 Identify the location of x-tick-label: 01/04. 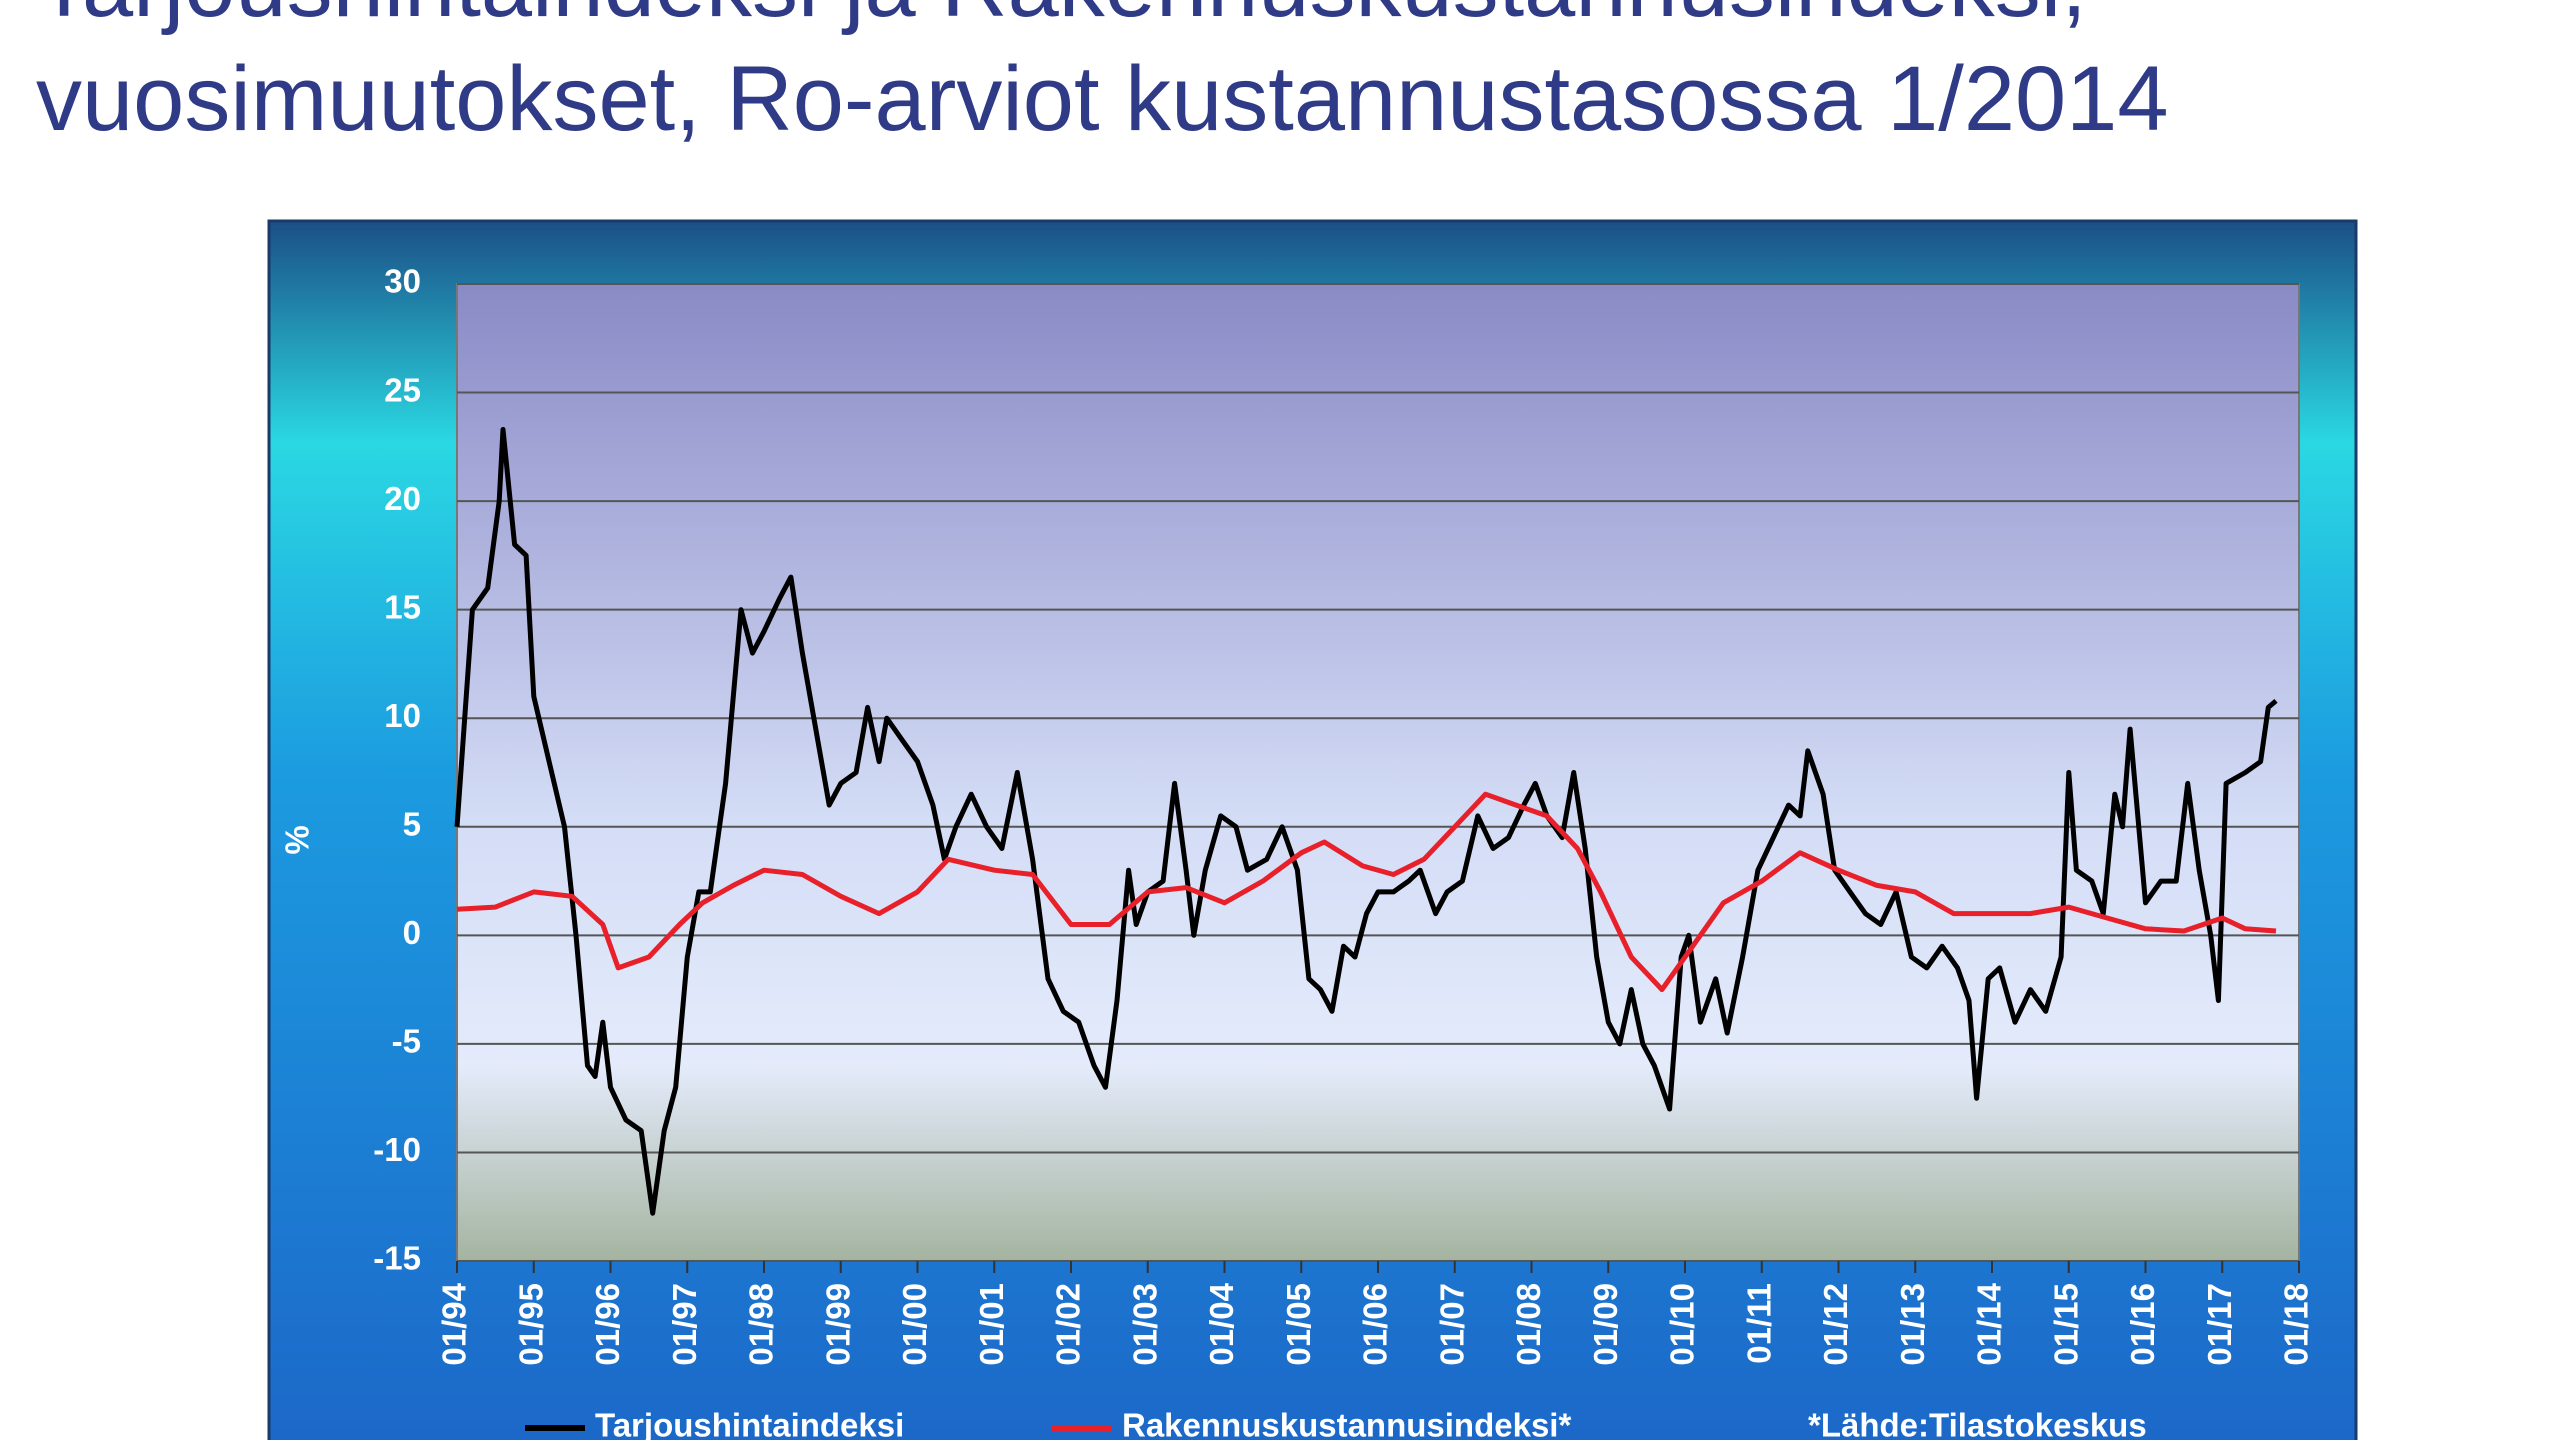
(1221, 1323).